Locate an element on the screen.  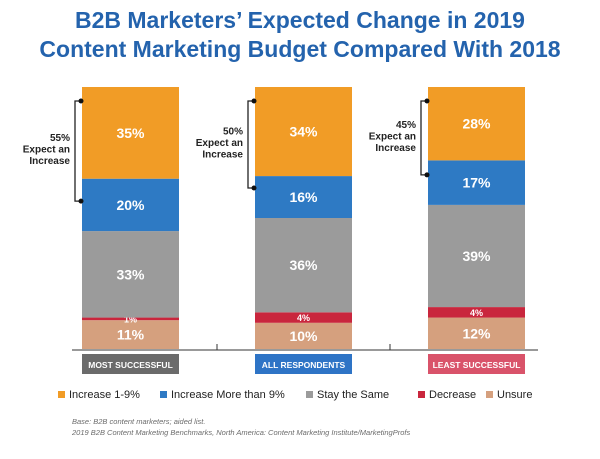
value-label-all-respondents-increase-more-than-9: 16% is located at coordinates (303, 197).